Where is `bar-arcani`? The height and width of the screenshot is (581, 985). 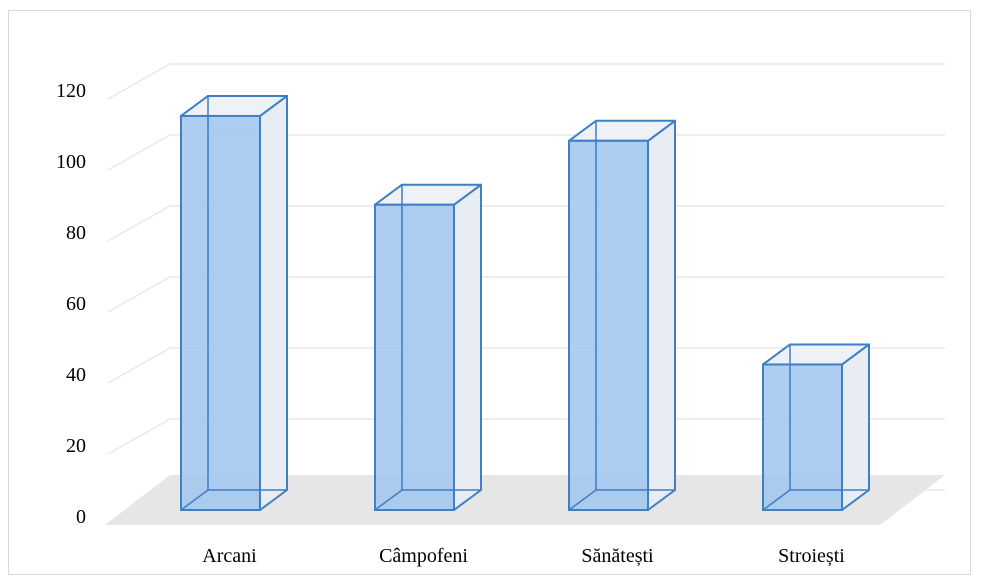 bar-arcani is located at coordinates (234, 302).